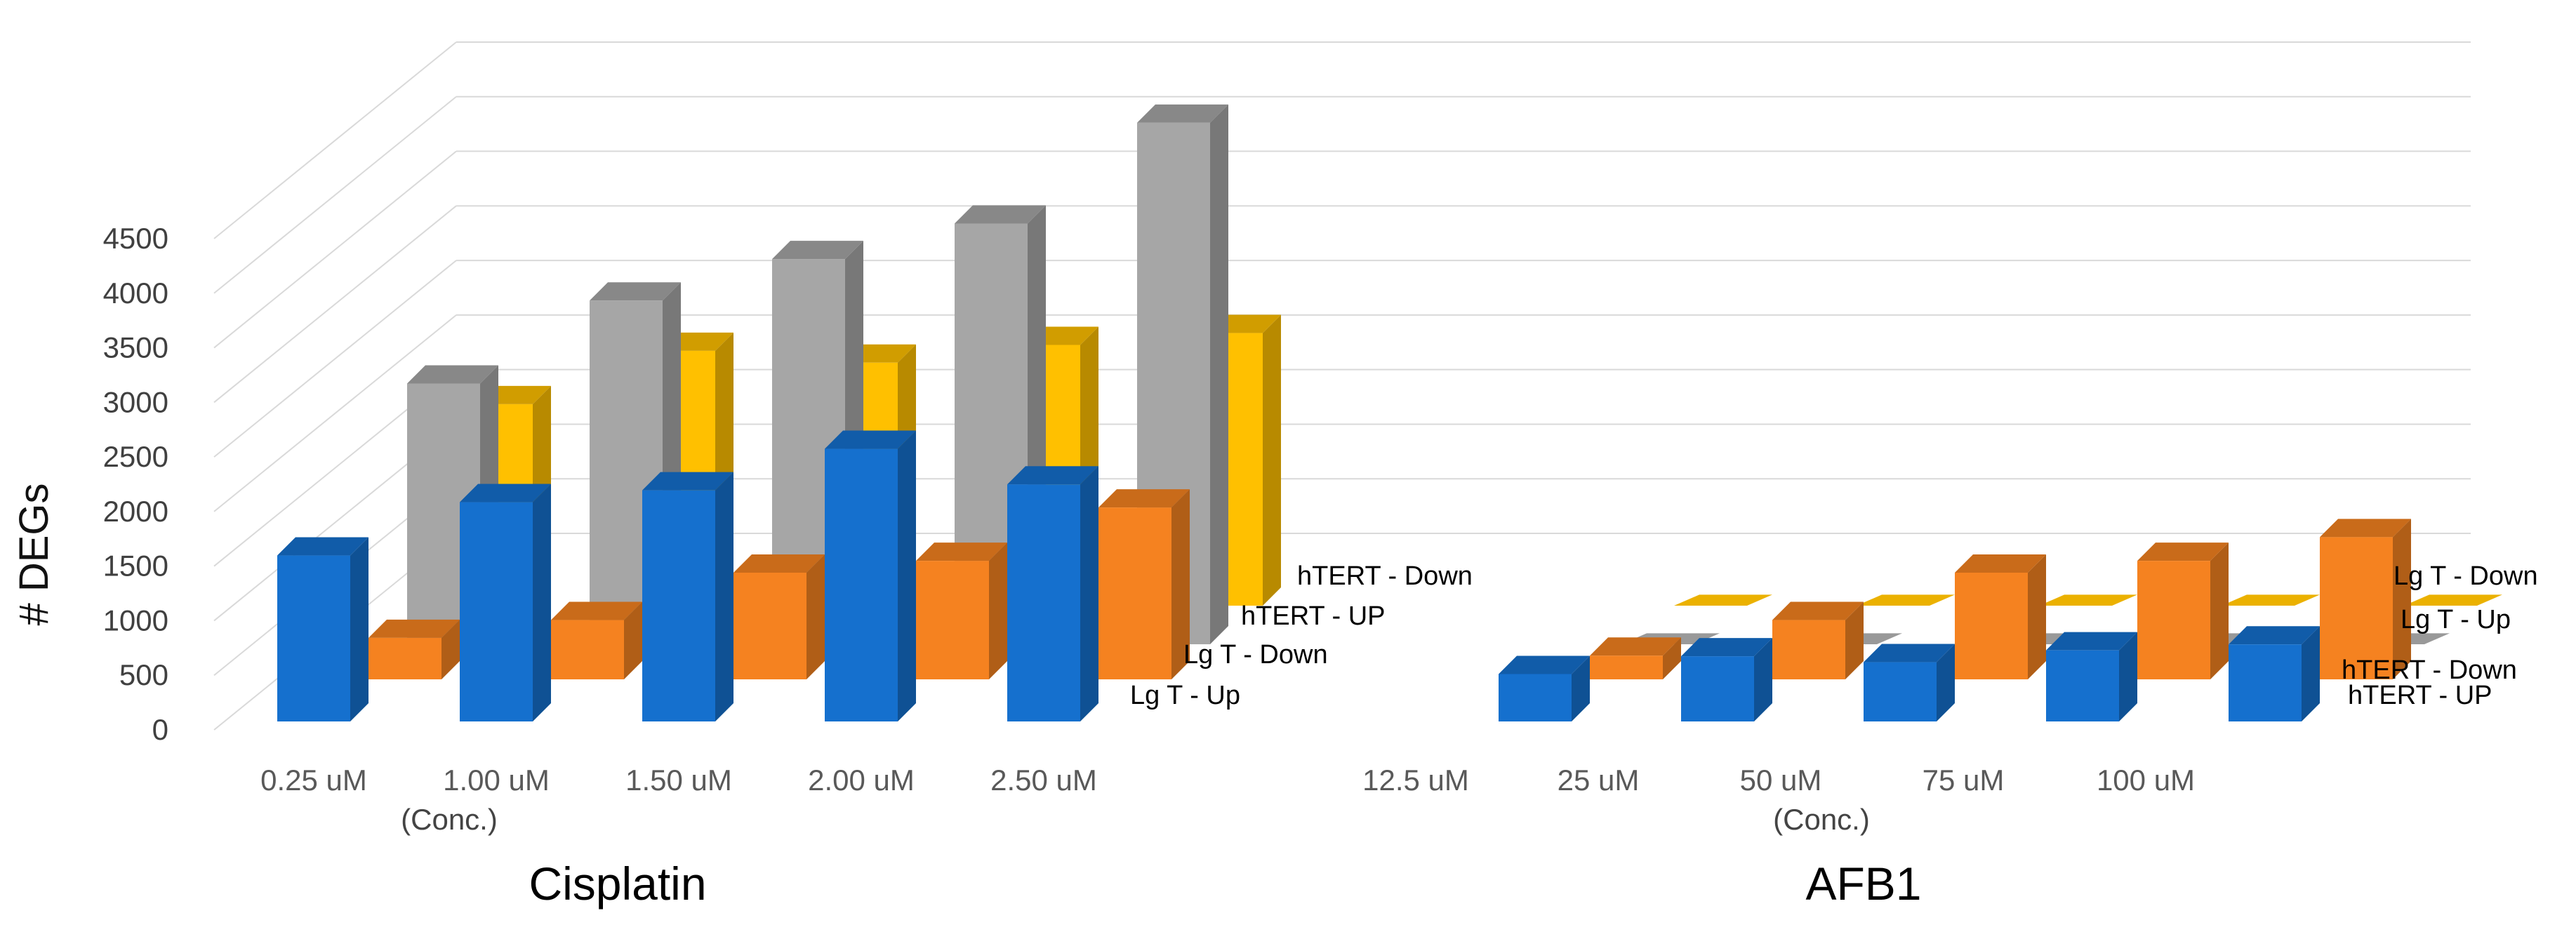  I want to click on chart-title-afb1: AFB1, so click(1863, 884).